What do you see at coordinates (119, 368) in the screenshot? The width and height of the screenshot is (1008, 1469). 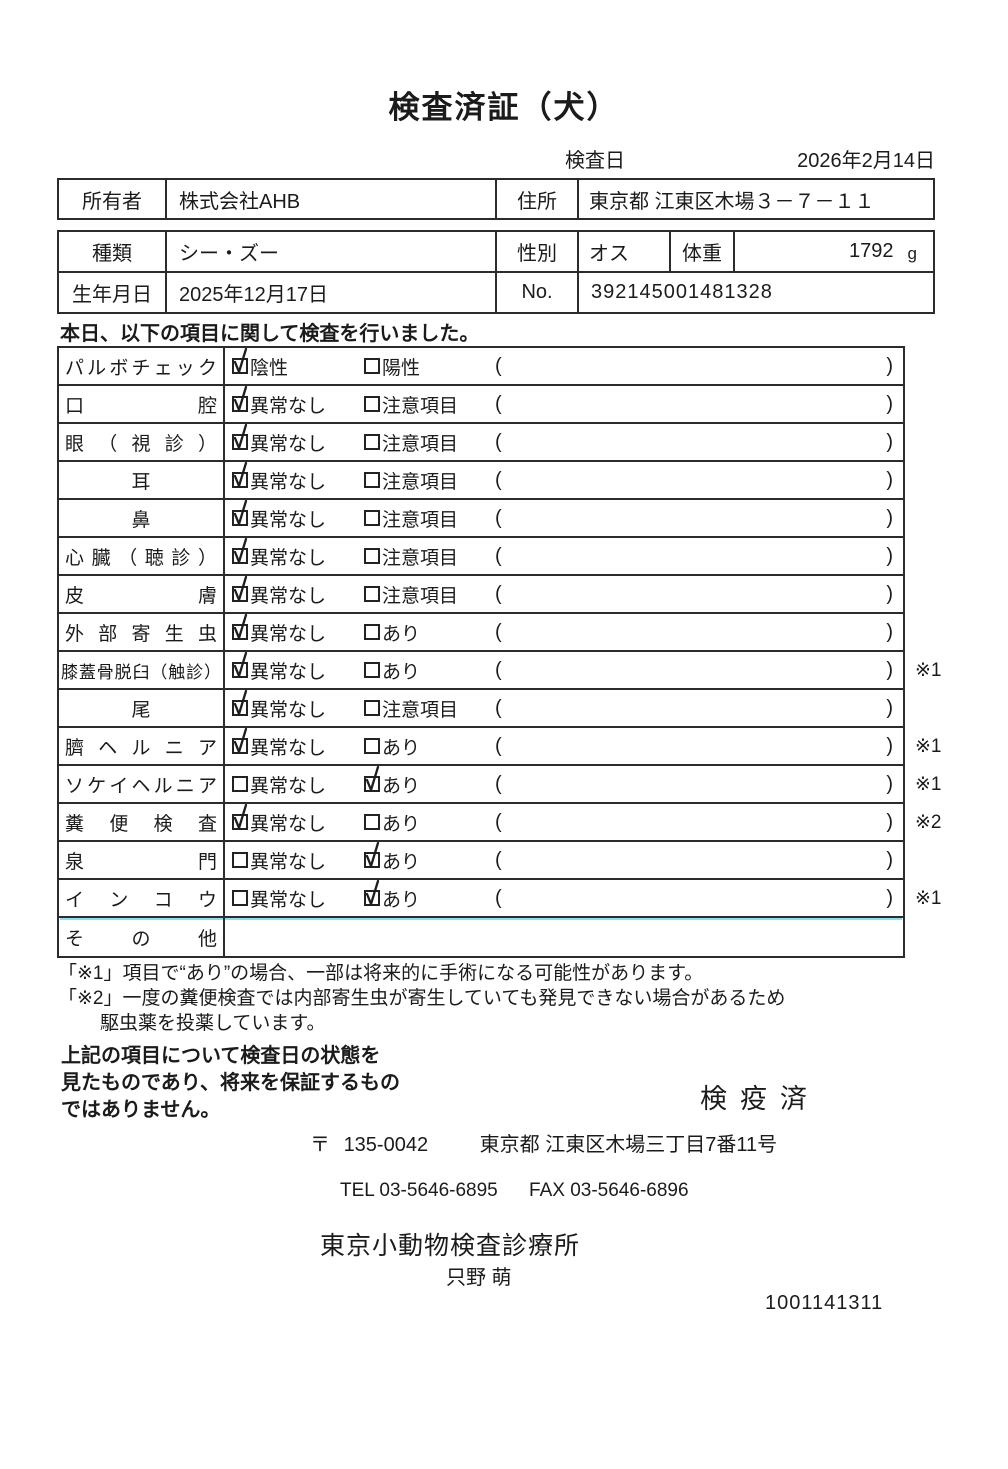 I see `exam-row-label-char: ボ` at bounding box center [119, 368].